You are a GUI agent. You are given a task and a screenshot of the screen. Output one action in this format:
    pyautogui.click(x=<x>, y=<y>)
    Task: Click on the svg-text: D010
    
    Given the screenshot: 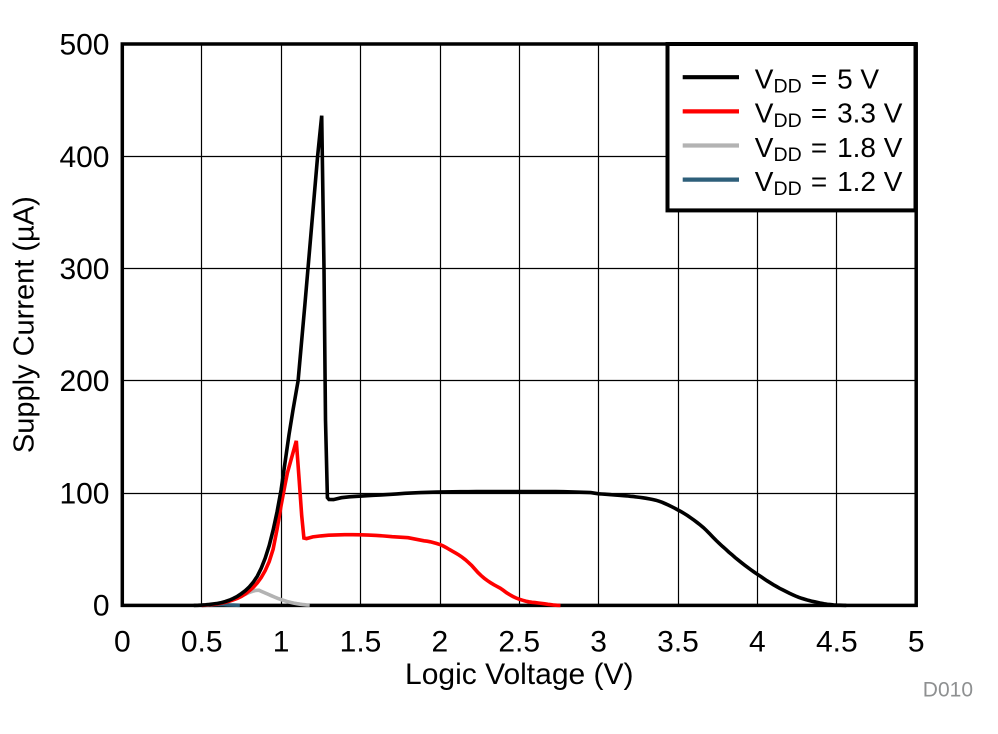 What is the action you would take?
    pyautogui.click(x=948, y=690)
    